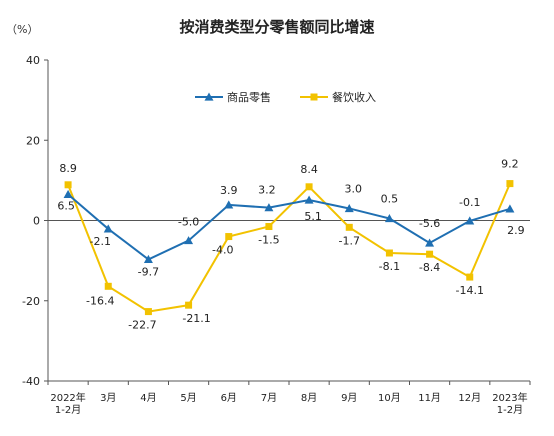 The image size is (554, 436). What do you see at coordinates (509, 397) in the screenshot?
I see `x-tick-label: 2023年` at bounding box center [509, 397].